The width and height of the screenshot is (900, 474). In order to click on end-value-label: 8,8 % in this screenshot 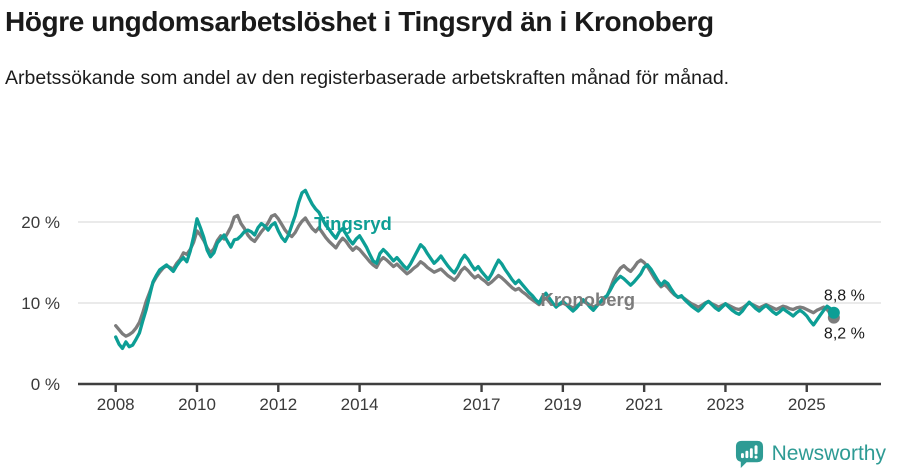, I will do `click(844, 296)`.